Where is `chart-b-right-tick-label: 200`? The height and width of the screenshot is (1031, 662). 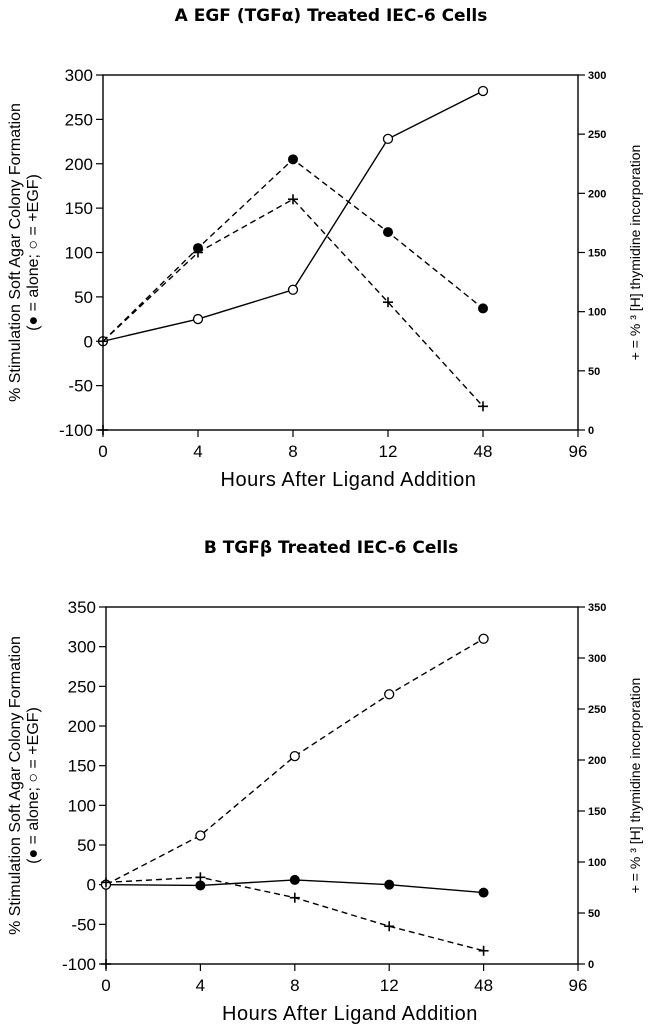
chart-b-right-tick-label: 200 is located at coordinates (597, 761).